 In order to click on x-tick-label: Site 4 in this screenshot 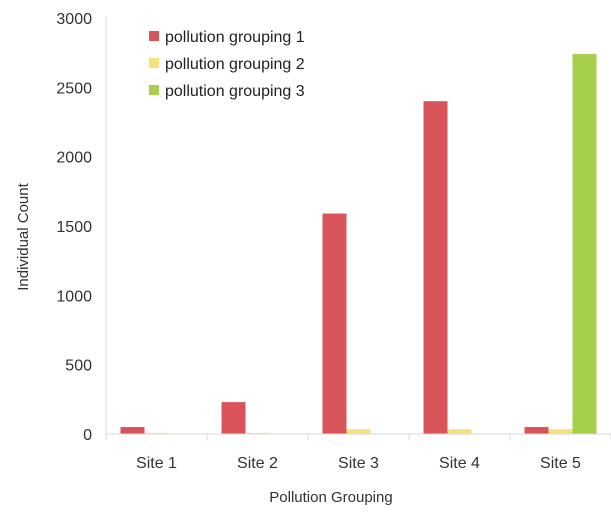, I will do `click(459, 463)`.